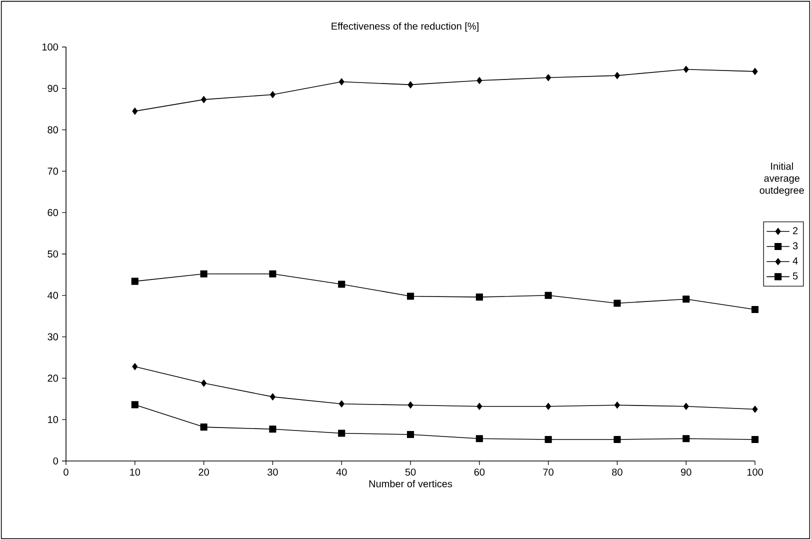  Describe the element at coordinates (53, 171) in the screenshot. I see `y-tick-label: 70` at that location.